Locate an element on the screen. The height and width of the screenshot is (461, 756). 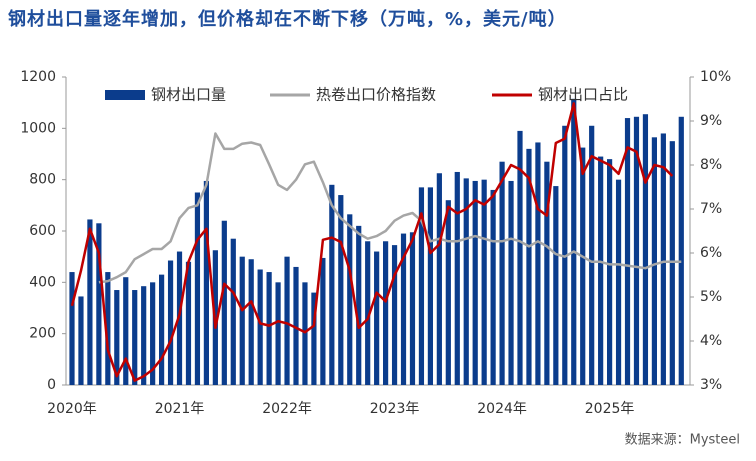
legend-label: 钢材出口量 is located at coordinates (188, 95).